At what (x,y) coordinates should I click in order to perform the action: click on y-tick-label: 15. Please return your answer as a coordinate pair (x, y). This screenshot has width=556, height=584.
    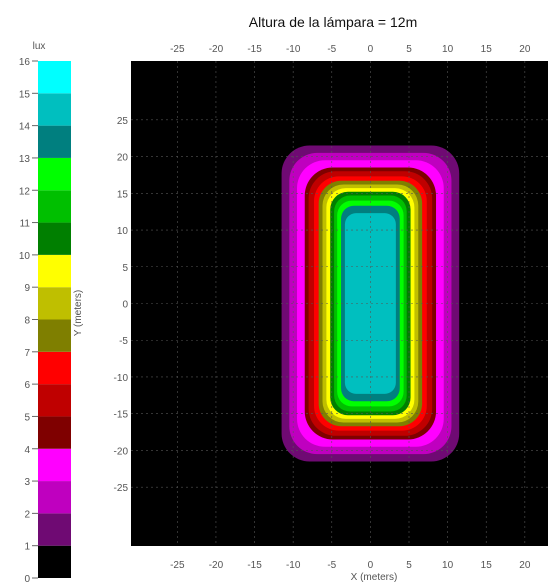
    Looking at the image, I should click on (123, 194).